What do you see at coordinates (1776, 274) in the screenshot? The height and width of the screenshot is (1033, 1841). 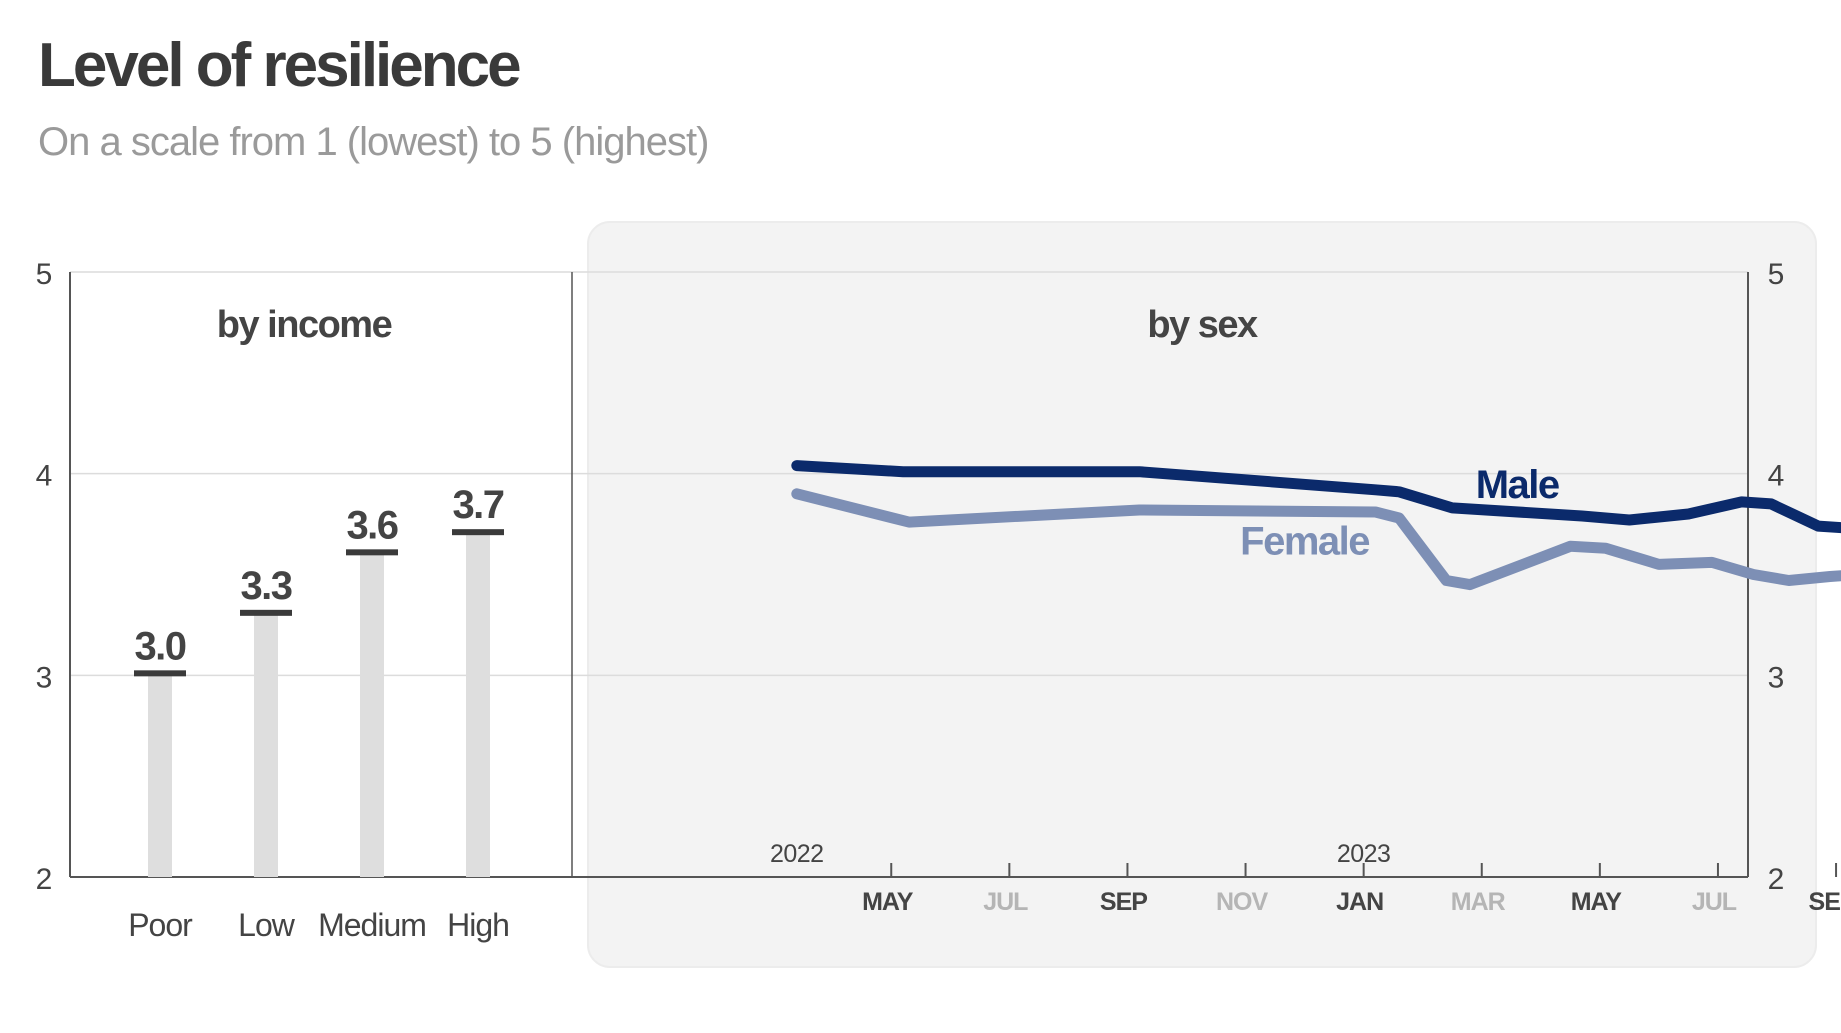 I see `y-tick-label-right: 5` at bounding box center [1776, 274].